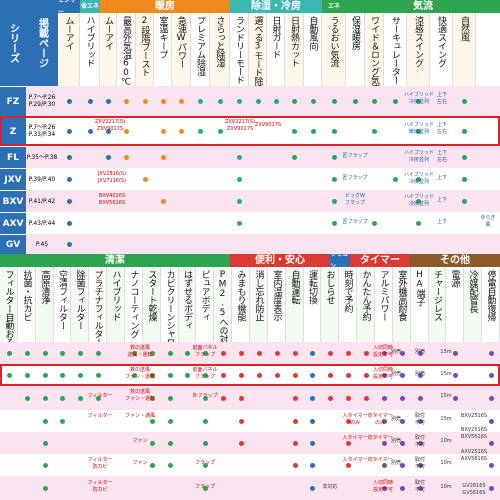 This screenshot has height=500, width=500. Describe the element at coordinates (294, 41) in the screenshot. I see `top-col-label: 日射熱カット` at that location.